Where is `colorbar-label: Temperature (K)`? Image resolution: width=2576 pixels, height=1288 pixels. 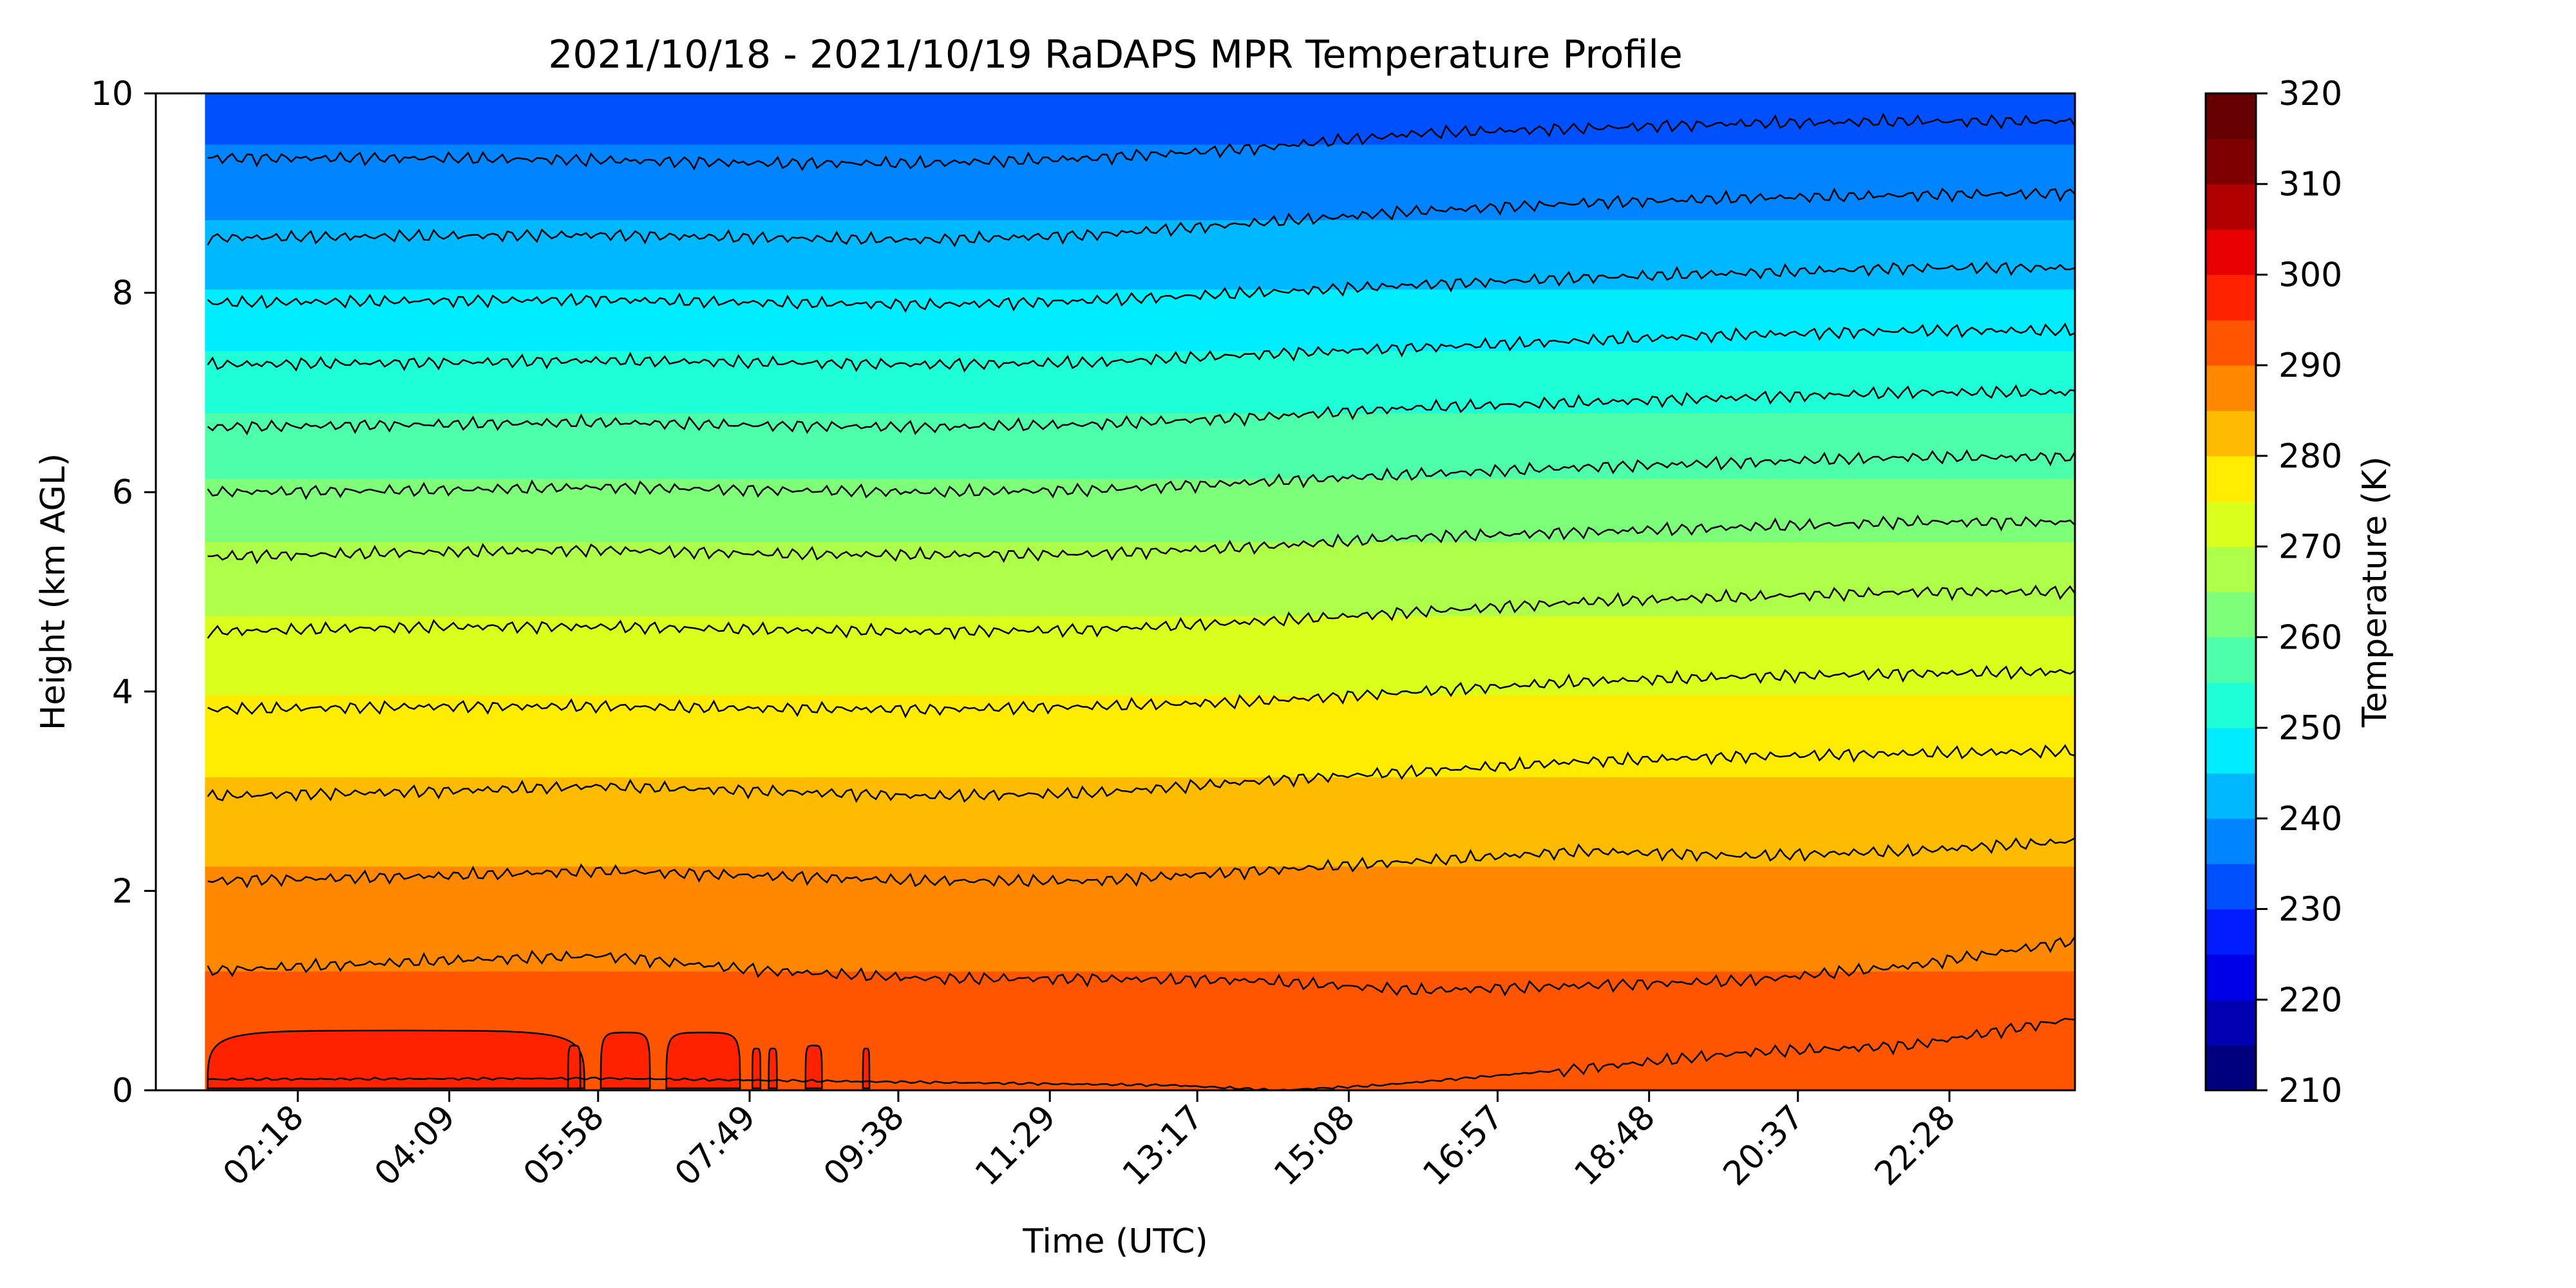
colorbar-label: Temperature (K) is located at coordinates (2375, 592).